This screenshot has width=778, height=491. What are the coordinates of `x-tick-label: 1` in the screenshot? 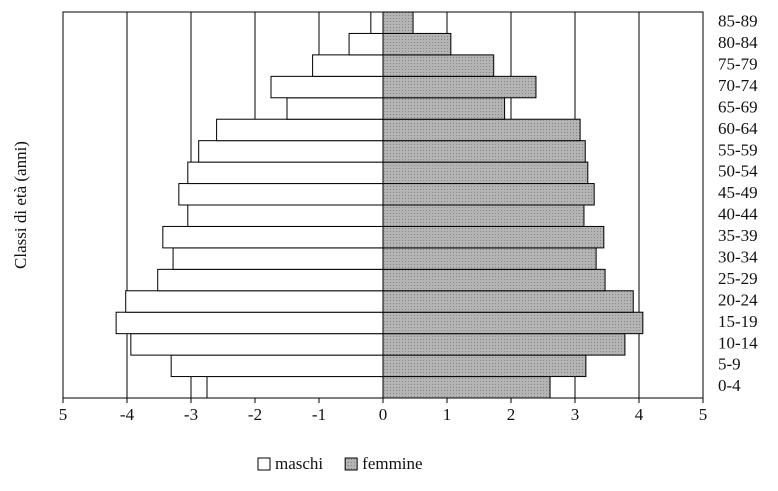 It's located at (447, 414).